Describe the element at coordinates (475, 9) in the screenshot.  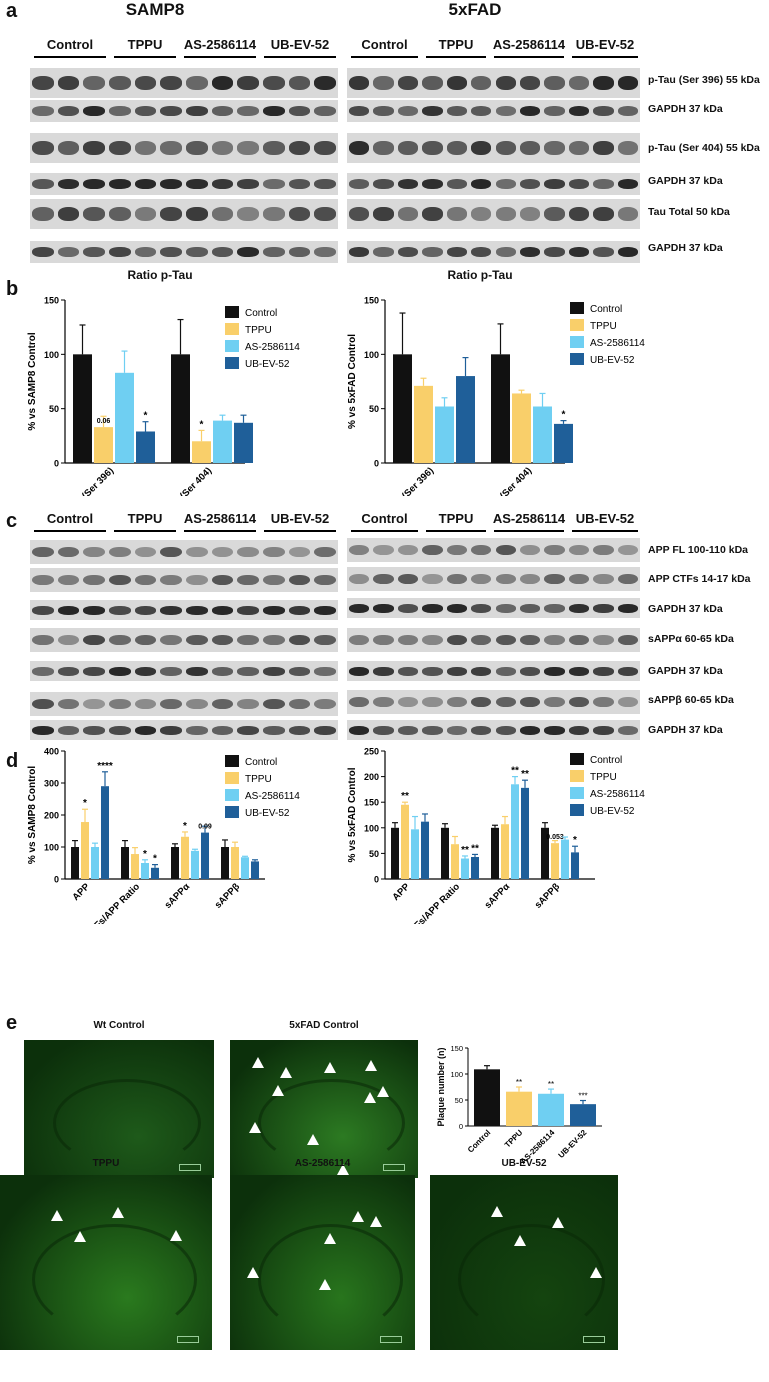
I see `5xfad-title: 5xFAD` at that location.